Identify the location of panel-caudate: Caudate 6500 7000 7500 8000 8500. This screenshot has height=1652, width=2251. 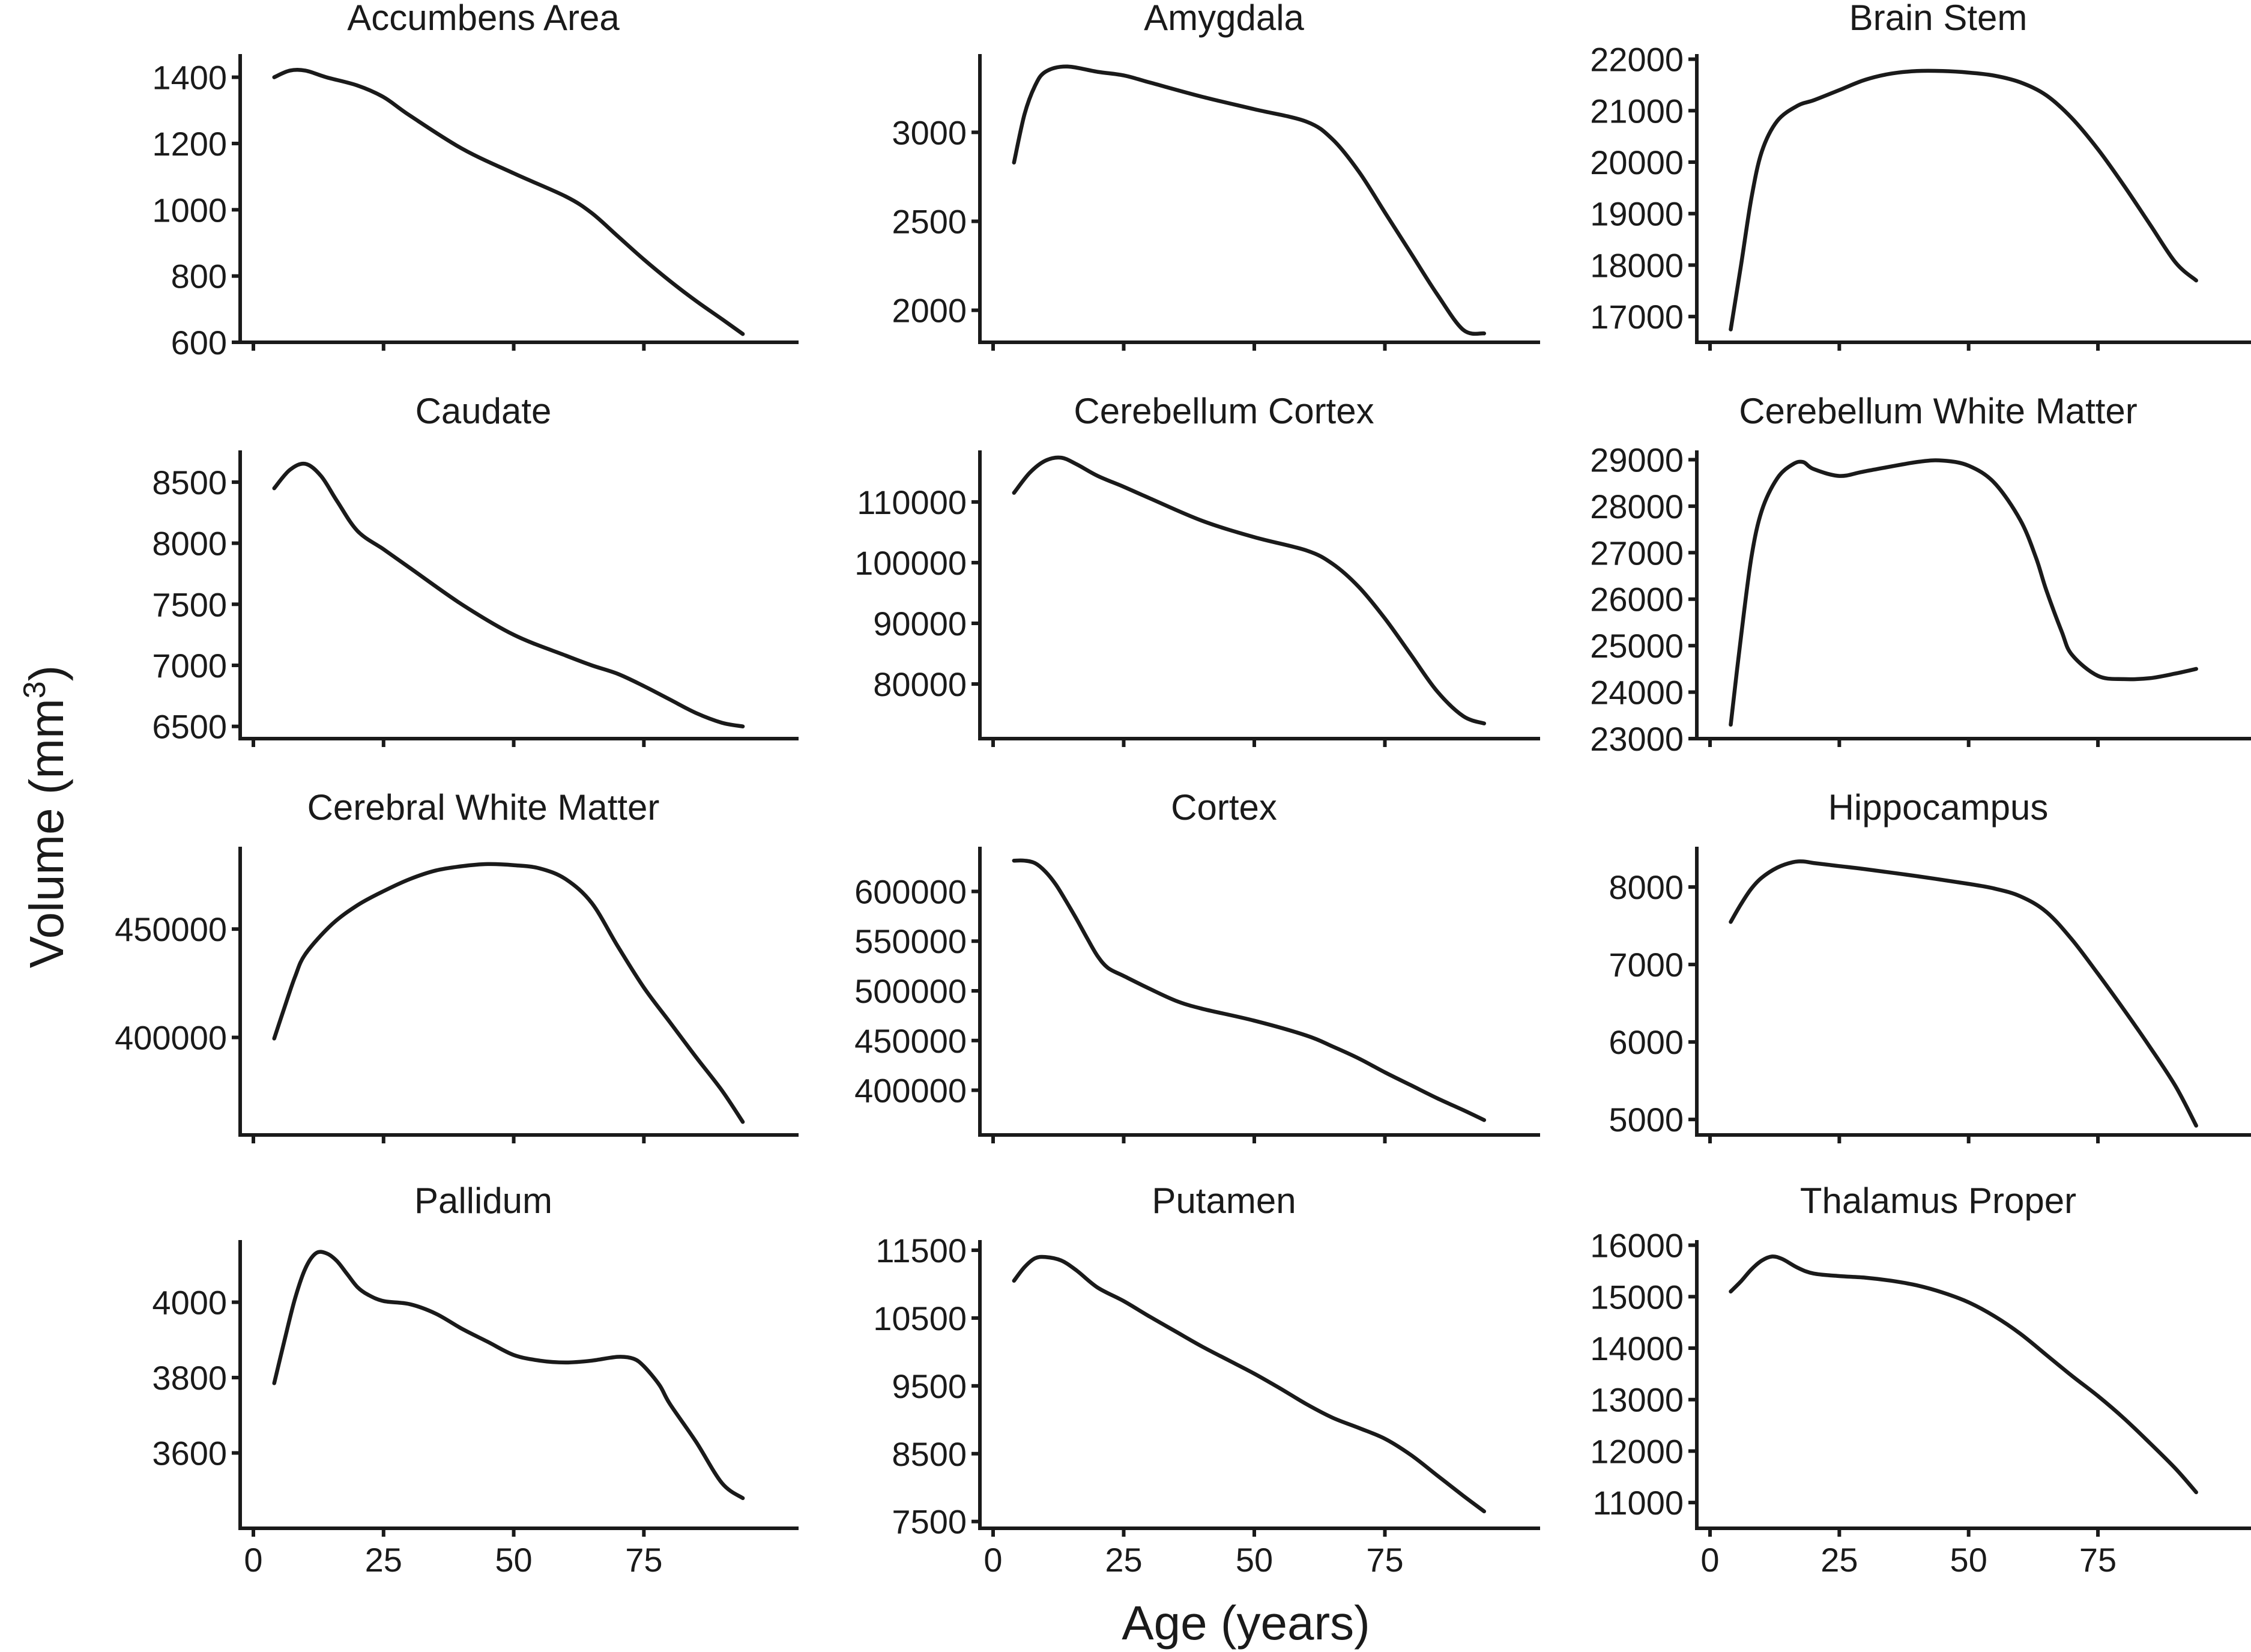
(475, 569).